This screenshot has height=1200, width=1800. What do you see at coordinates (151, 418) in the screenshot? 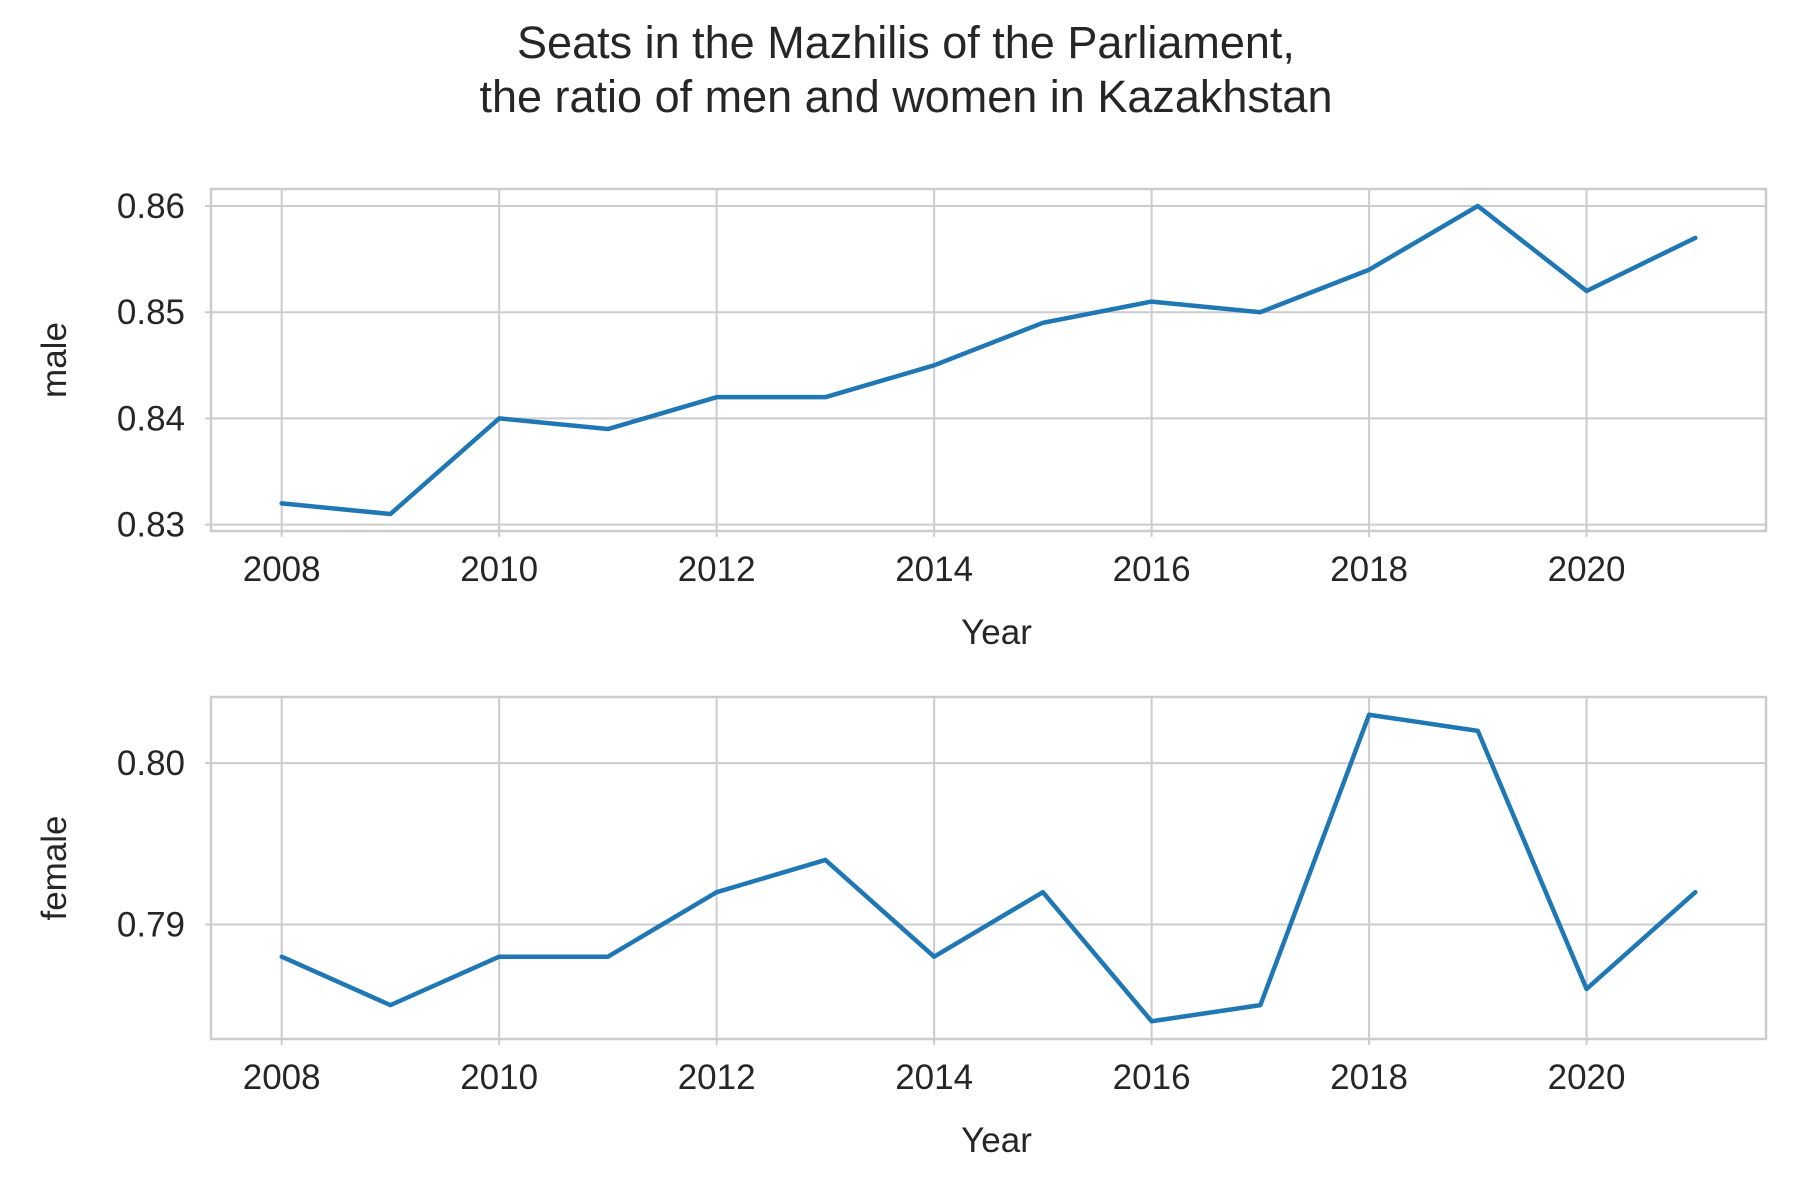
I see `y-tick-label: 0.84` at bounding box center [151, 418].